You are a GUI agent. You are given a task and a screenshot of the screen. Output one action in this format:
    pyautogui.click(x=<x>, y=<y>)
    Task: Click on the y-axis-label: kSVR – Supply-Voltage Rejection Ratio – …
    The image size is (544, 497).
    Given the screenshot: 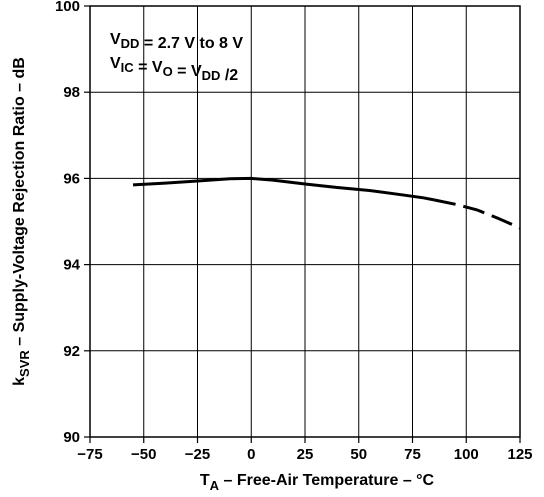 What is the action you would take?
    pyautogui.click(x=21, y=221)
    